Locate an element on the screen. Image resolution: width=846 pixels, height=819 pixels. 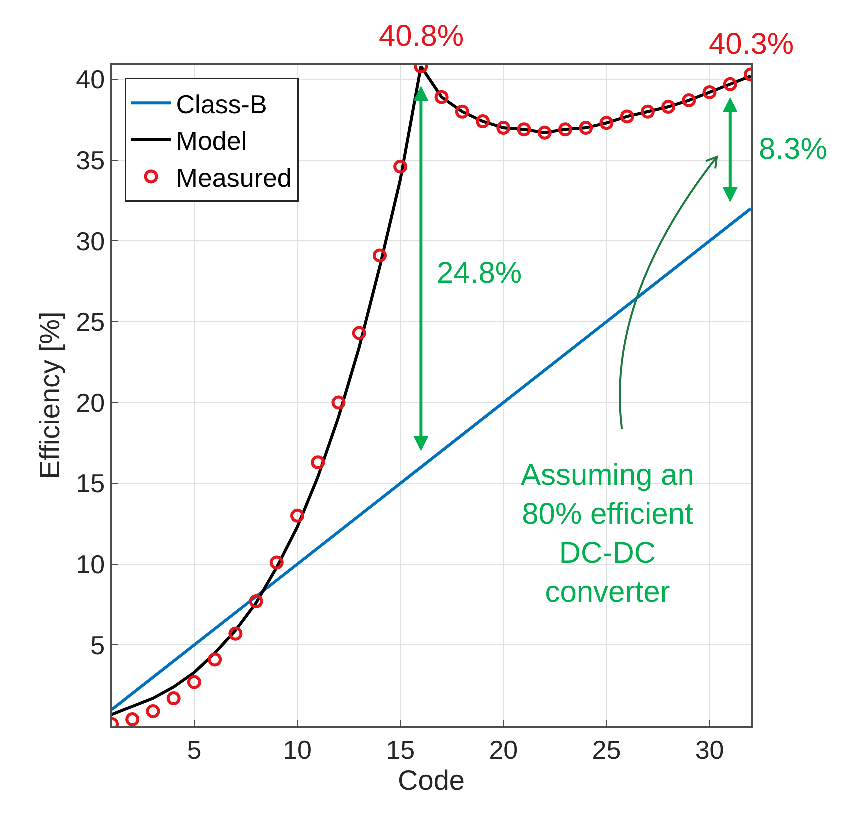
annotation: 40.8% is located at coordinates (421, 36).